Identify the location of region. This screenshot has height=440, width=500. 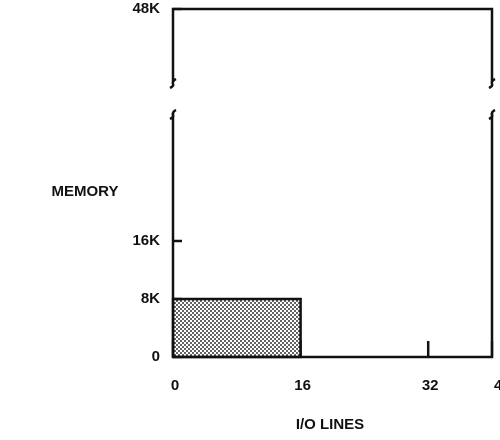
(236, 328).